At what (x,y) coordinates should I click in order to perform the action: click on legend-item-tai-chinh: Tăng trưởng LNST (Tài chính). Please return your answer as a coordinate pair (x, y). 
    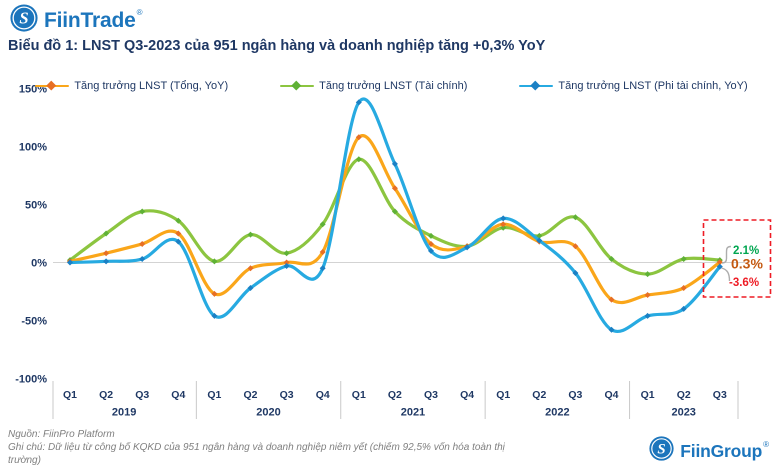
    Looking at the image, I should click on (373, 86).